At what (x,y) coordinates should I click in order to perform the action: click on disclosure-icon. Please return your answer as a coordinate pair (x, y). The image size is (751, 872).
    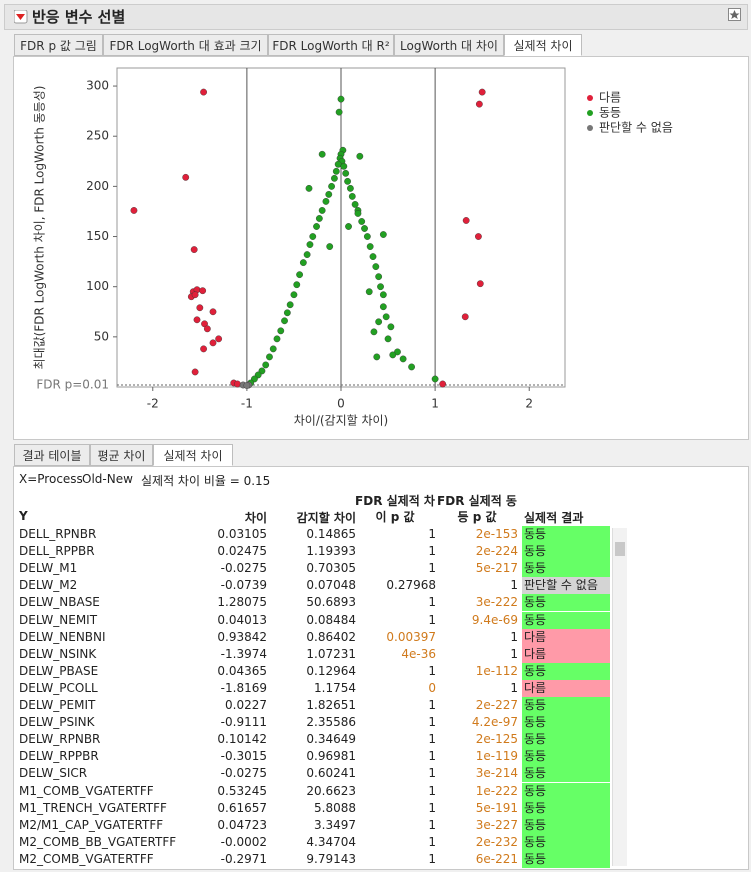
    Looking at the image, I should click on (21, 17).